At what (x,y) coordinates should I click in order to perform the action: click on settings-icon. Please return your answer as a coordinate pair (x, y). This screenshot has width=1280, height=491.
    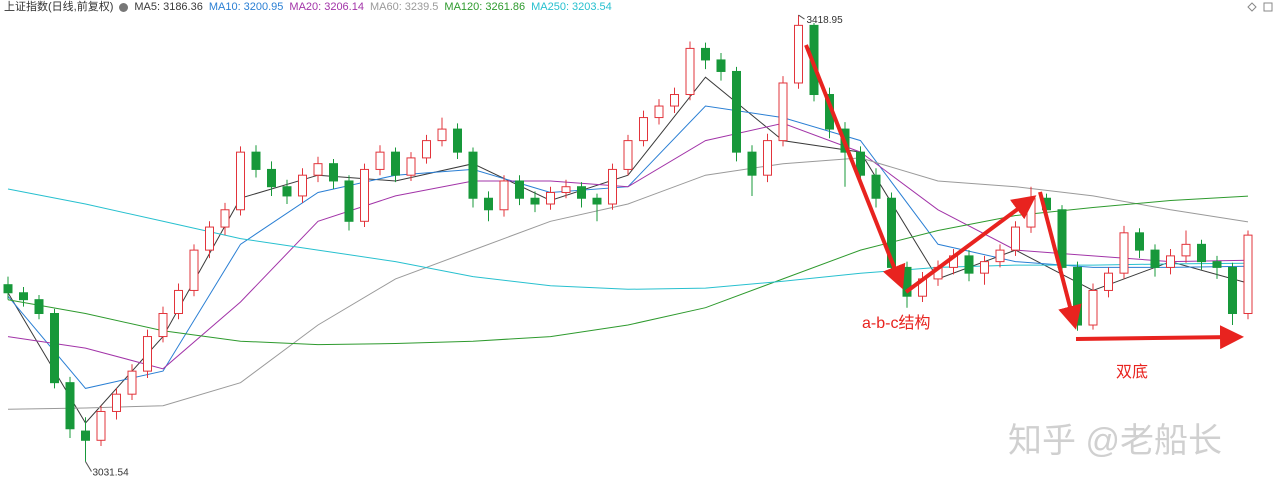
    Looking at the image, I should click on (124, 7).